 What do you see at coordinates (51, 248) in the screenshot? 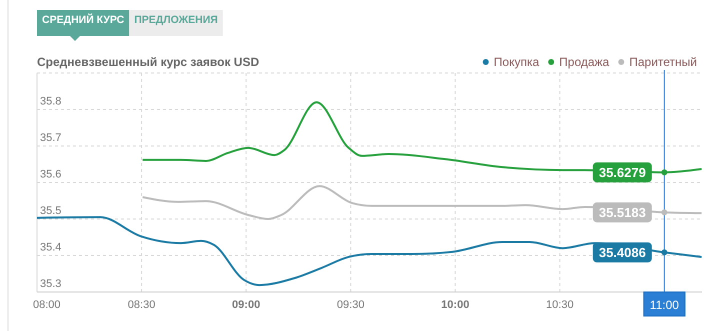
I see `y-tick-label: 35.4` at bounding box center [51, 248].